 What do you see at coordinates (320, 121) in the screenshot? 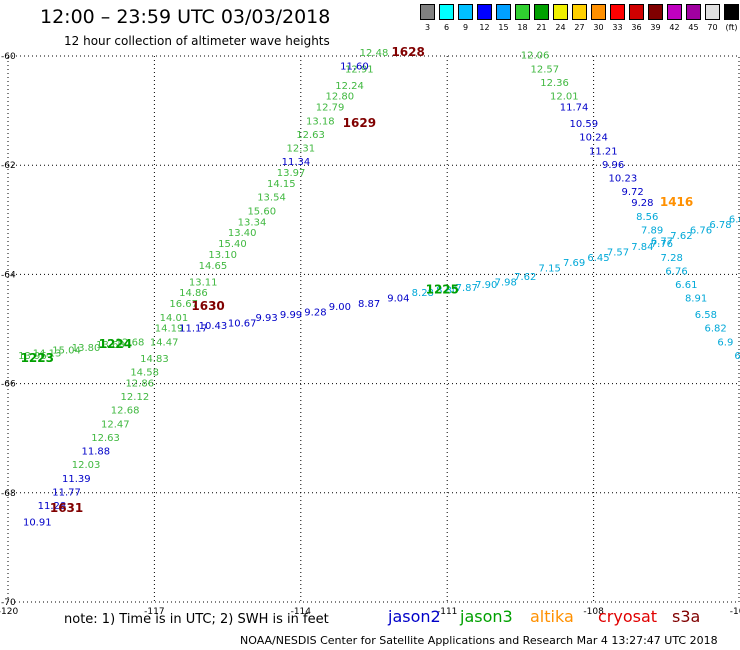
I see `wave-height-value: 13.18` at bounding box center [320, 121].